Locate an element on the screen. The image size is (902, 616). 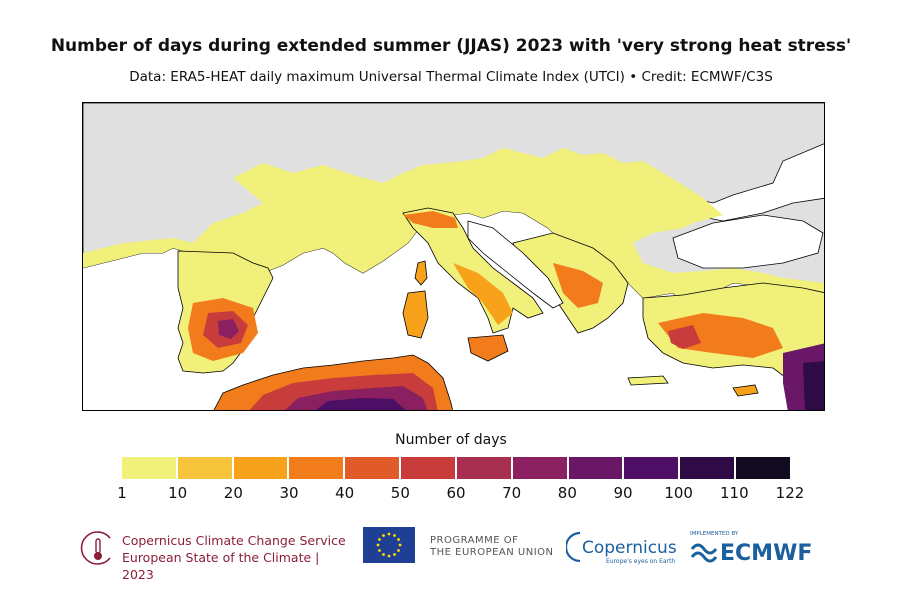
c3s-report: European State of the Climate | 2023 is located at coordinates (221, 566).